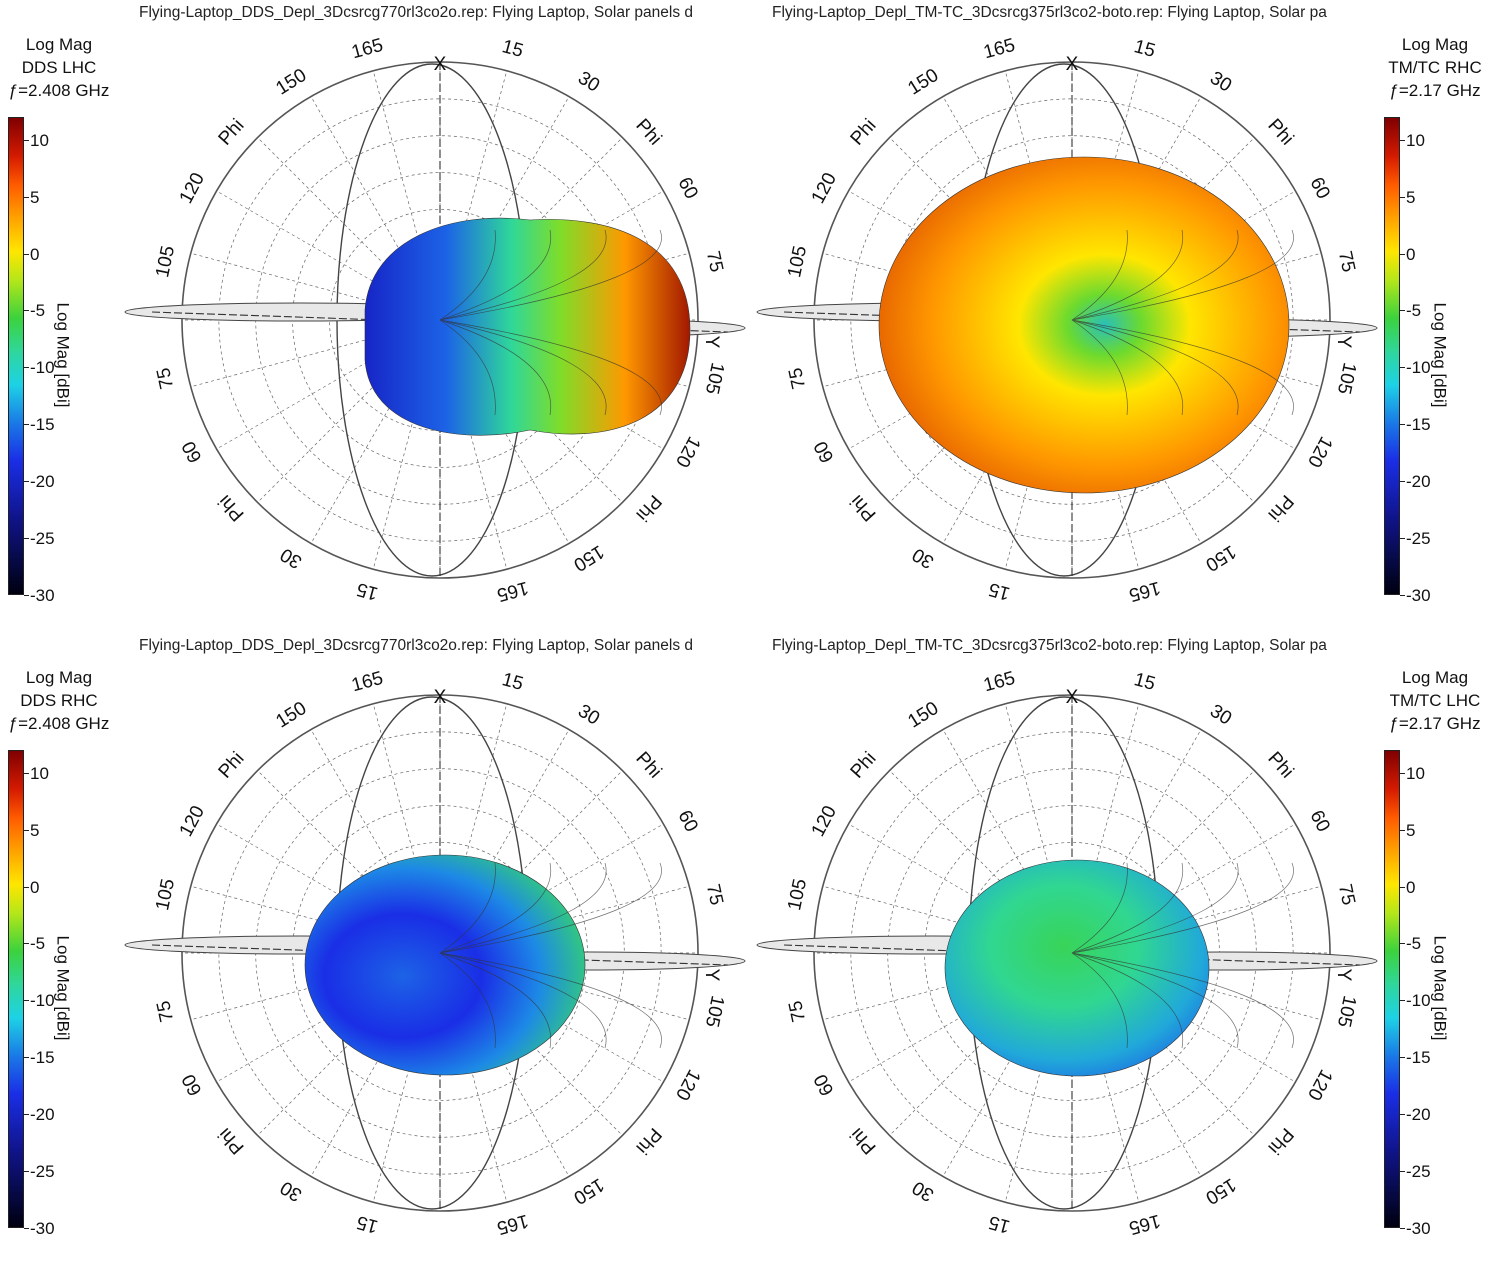 This screenshot has height=1281, width=1500. I want to click on legend-frequency: ƒ=2.408 GHz, so click(59, 90).